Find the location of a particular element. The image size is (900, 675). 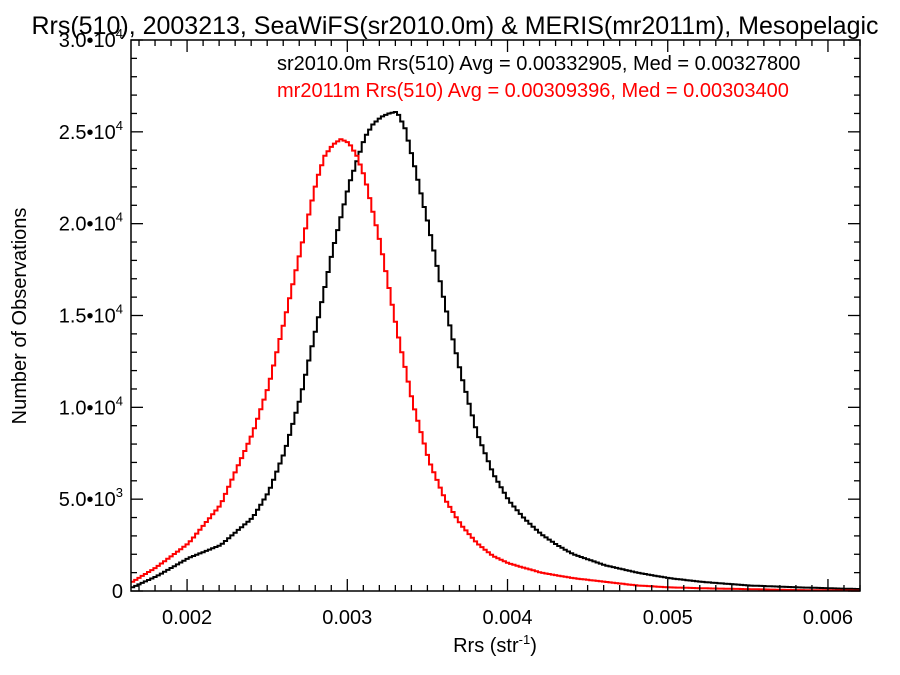

y-tick-label: 1.5•104 is located at coordinates (91, 315).